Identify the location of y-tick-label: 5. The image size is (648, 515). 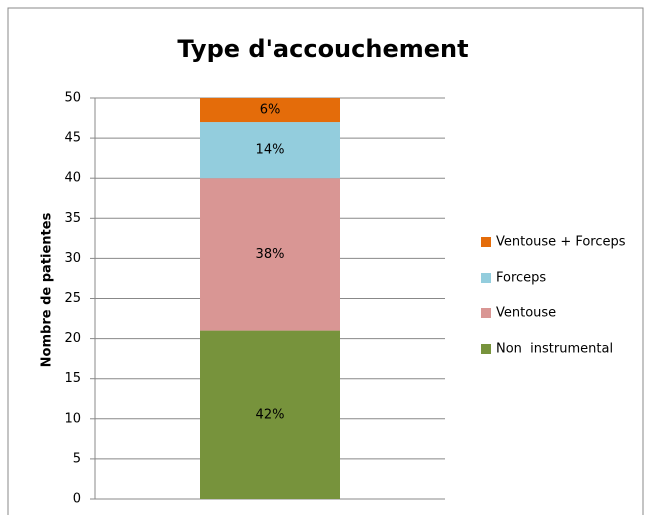
(77, 458).